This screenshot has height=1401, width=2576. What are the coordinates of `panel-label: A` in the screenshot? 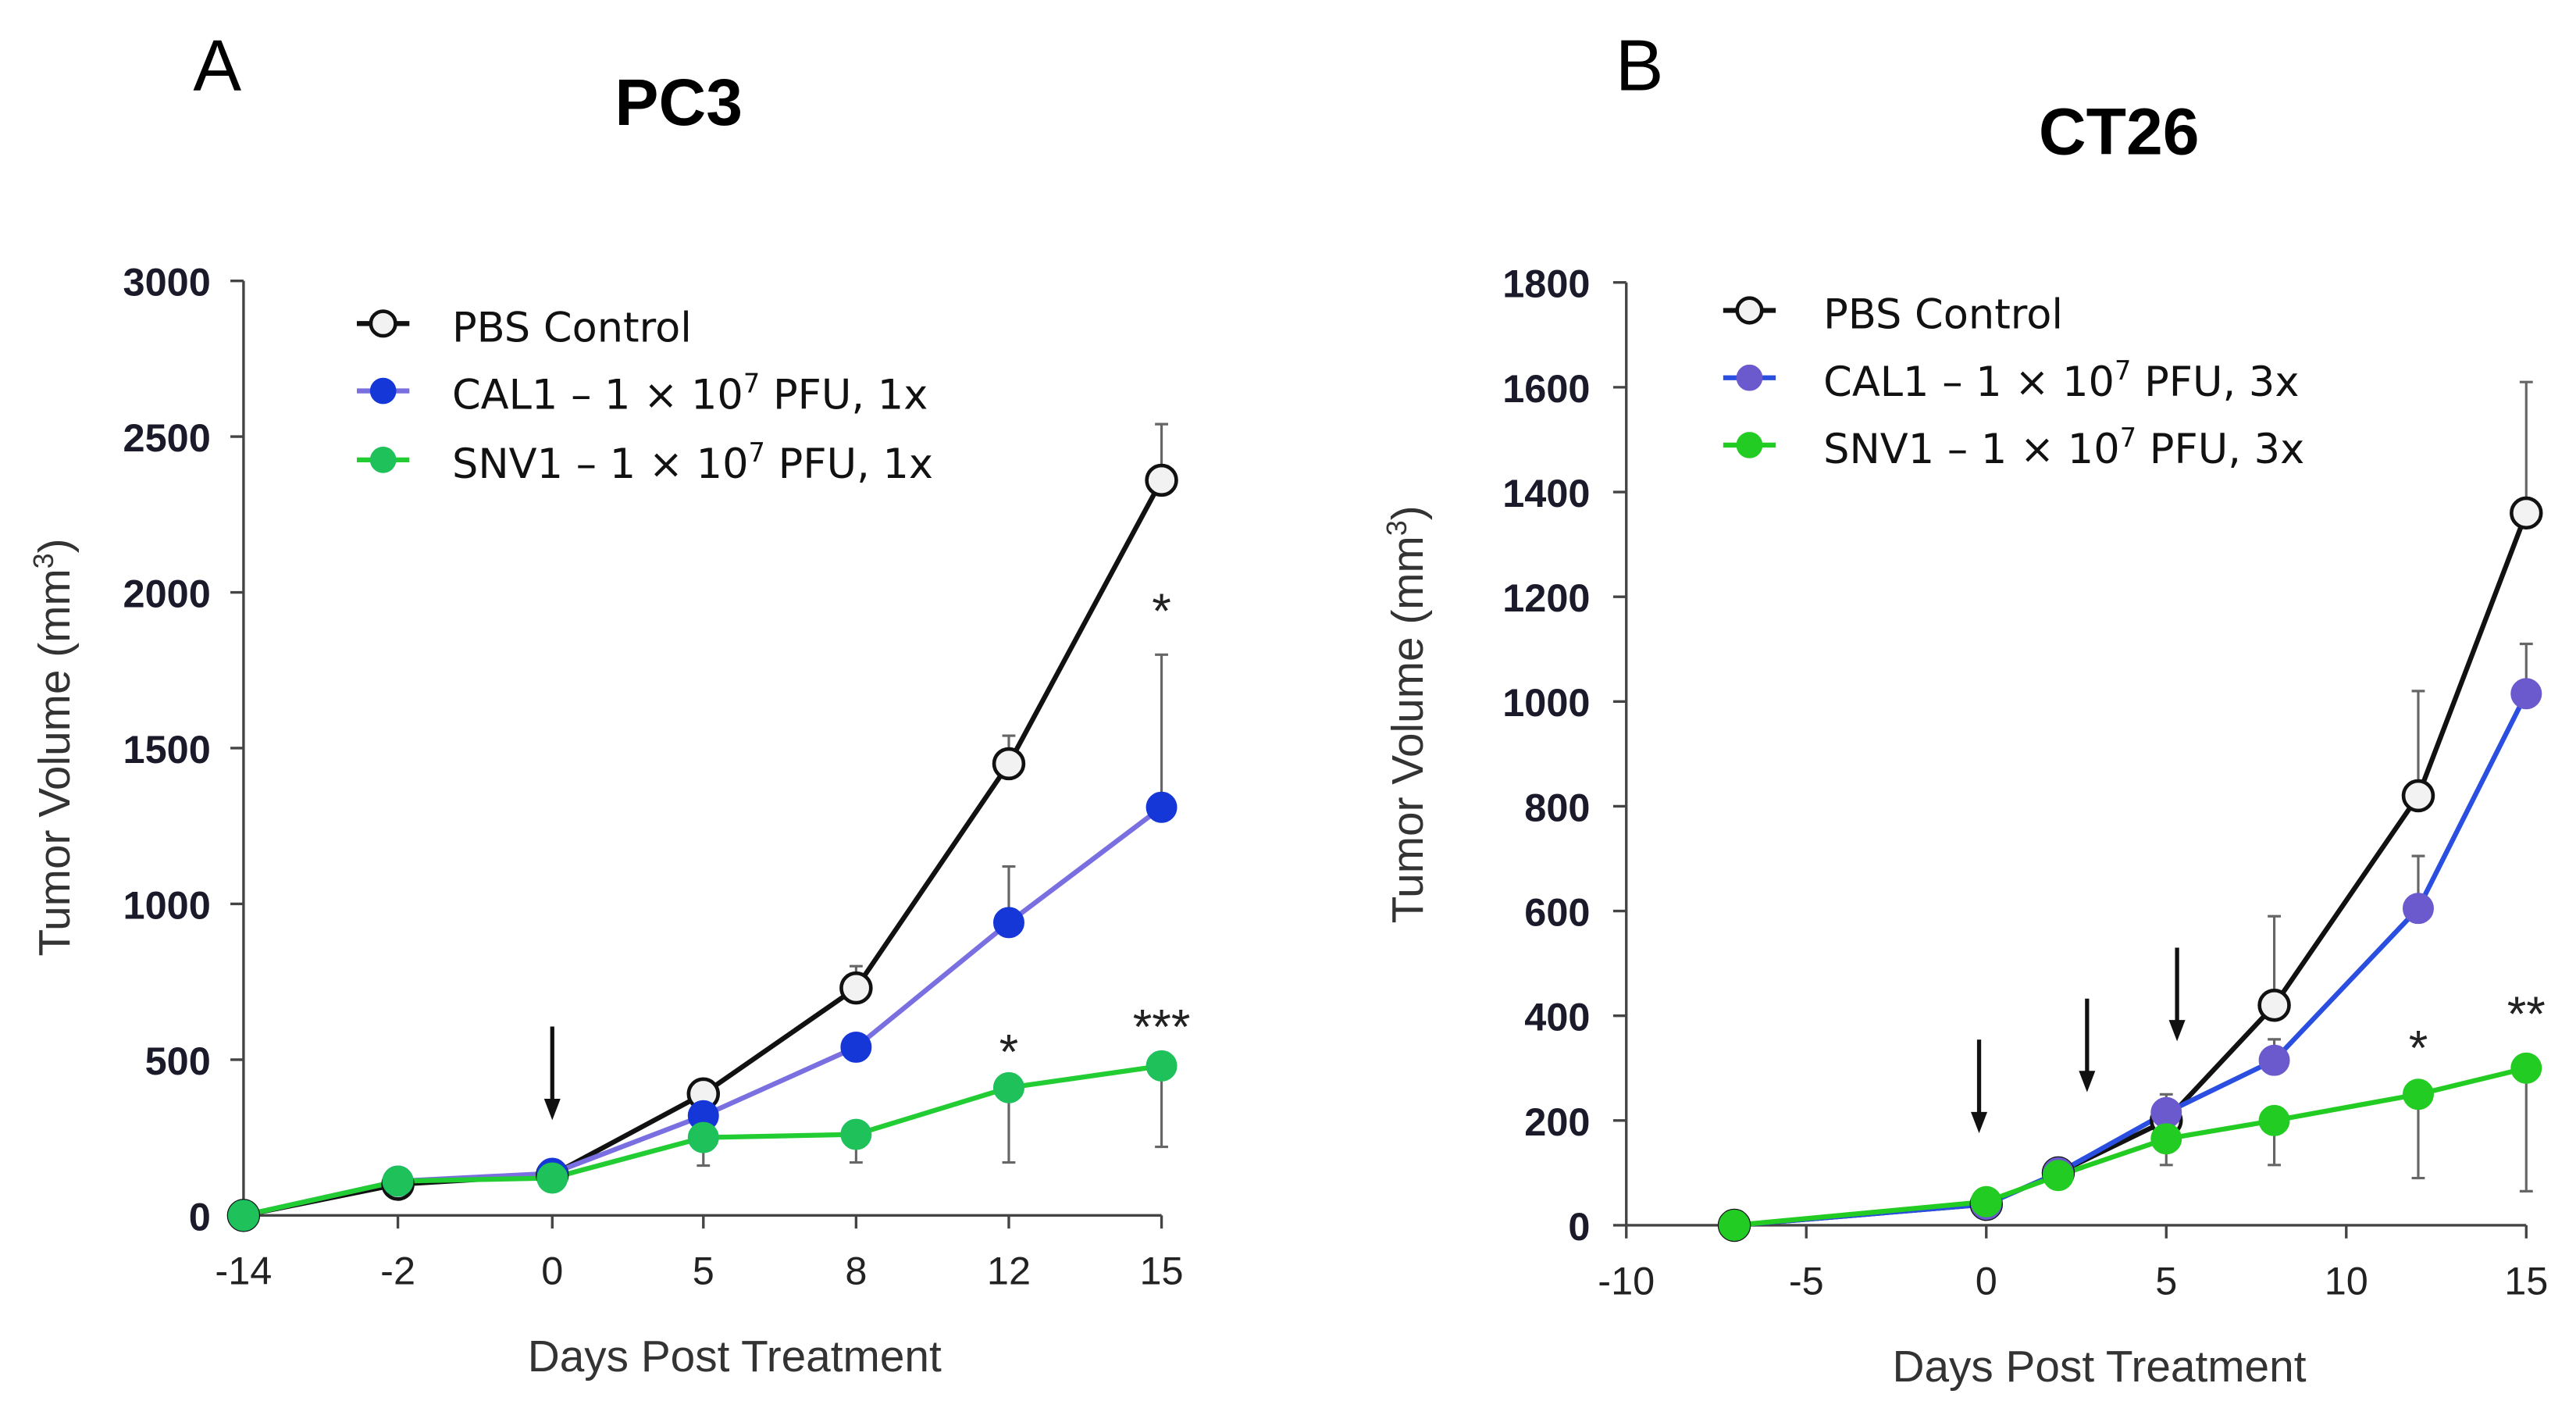 It's located at (217, 65).